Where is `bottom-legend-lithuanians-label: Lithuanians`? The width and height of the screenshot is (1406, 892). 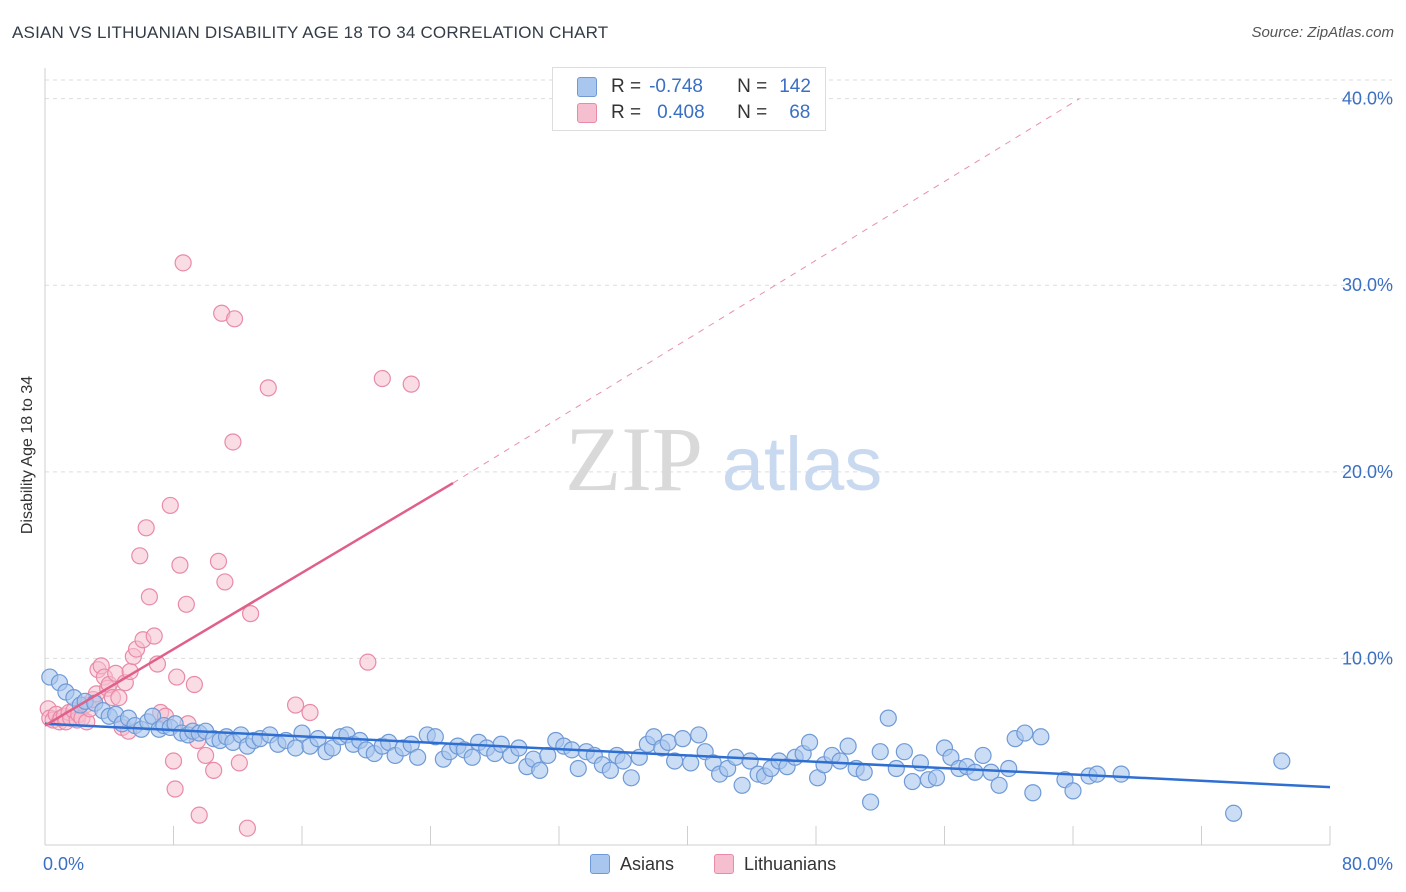
bottom-legend-lithuanians-label: Lithuanians is located at coordinates (790, 863).